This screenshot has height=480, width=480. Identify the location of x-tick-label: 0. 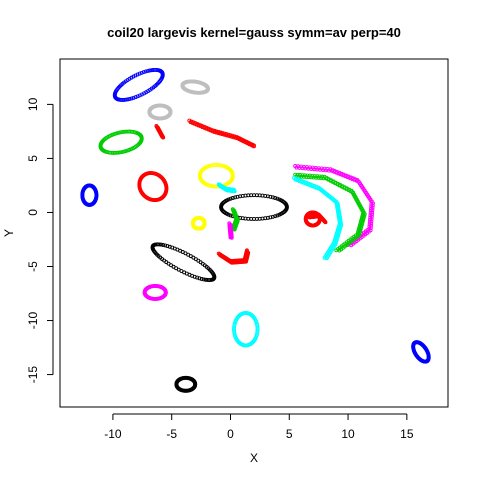
(230, 434).